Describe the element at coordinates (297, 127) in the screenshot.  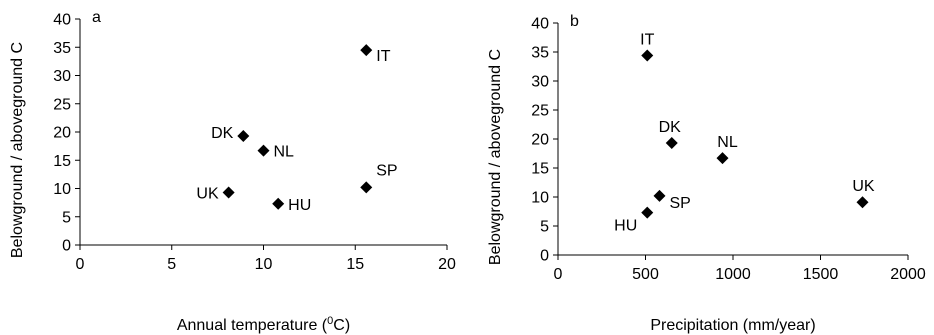
I see `panel-a-points` at that location.